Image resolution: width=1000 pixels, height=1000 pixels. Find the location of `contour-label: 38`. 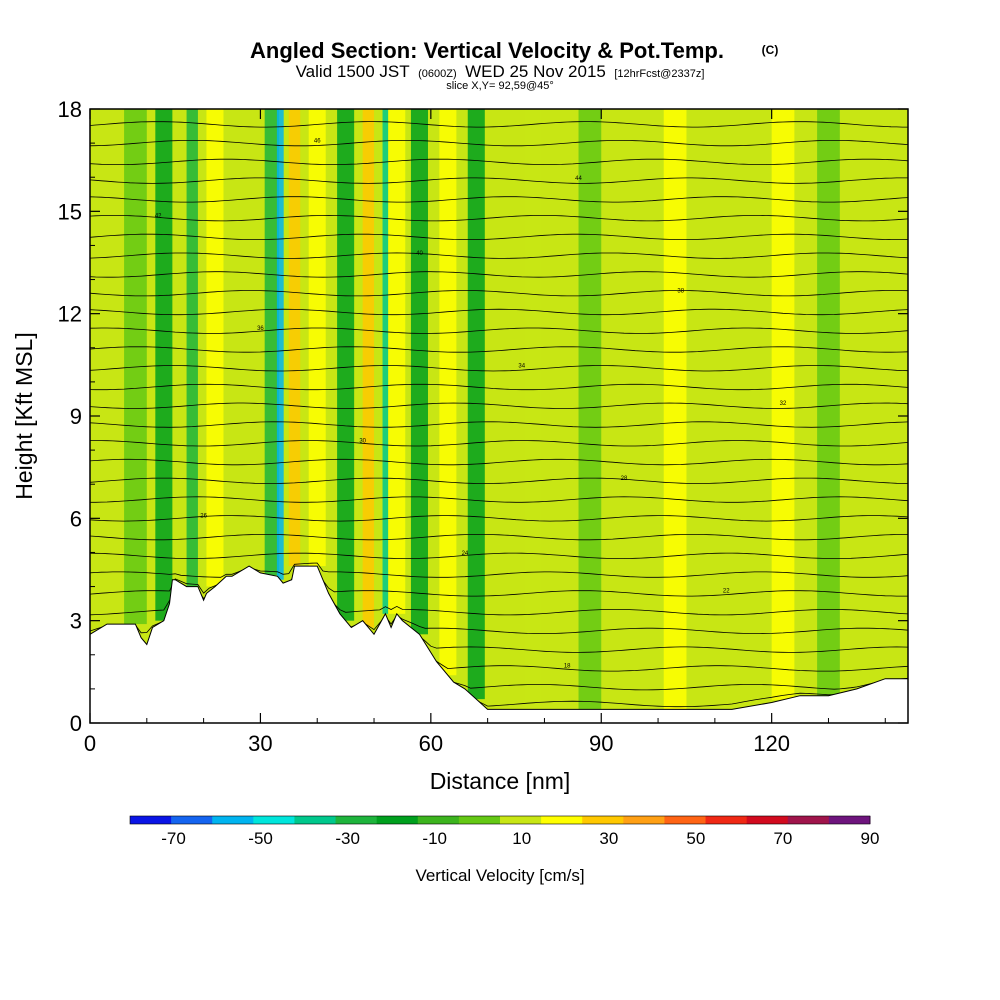

contour-label: 38 is located at coordinates (680, 291).